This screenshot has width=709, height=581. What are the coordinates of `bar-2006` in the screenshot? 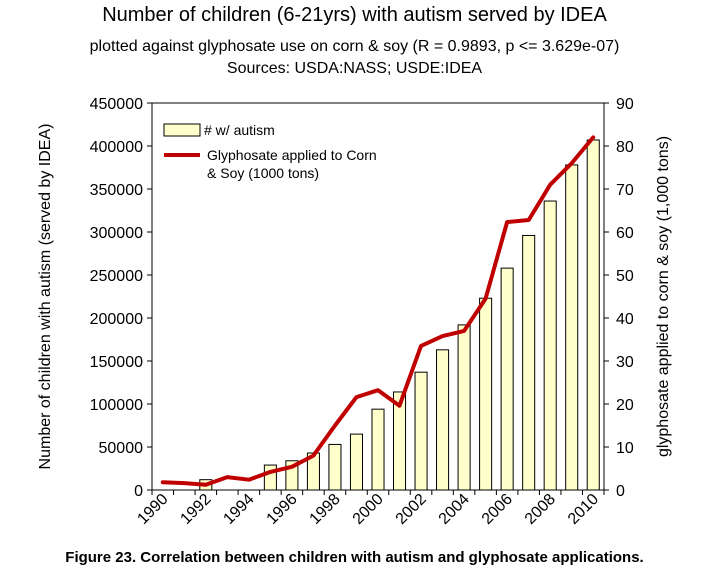 It's located at (507, 379).